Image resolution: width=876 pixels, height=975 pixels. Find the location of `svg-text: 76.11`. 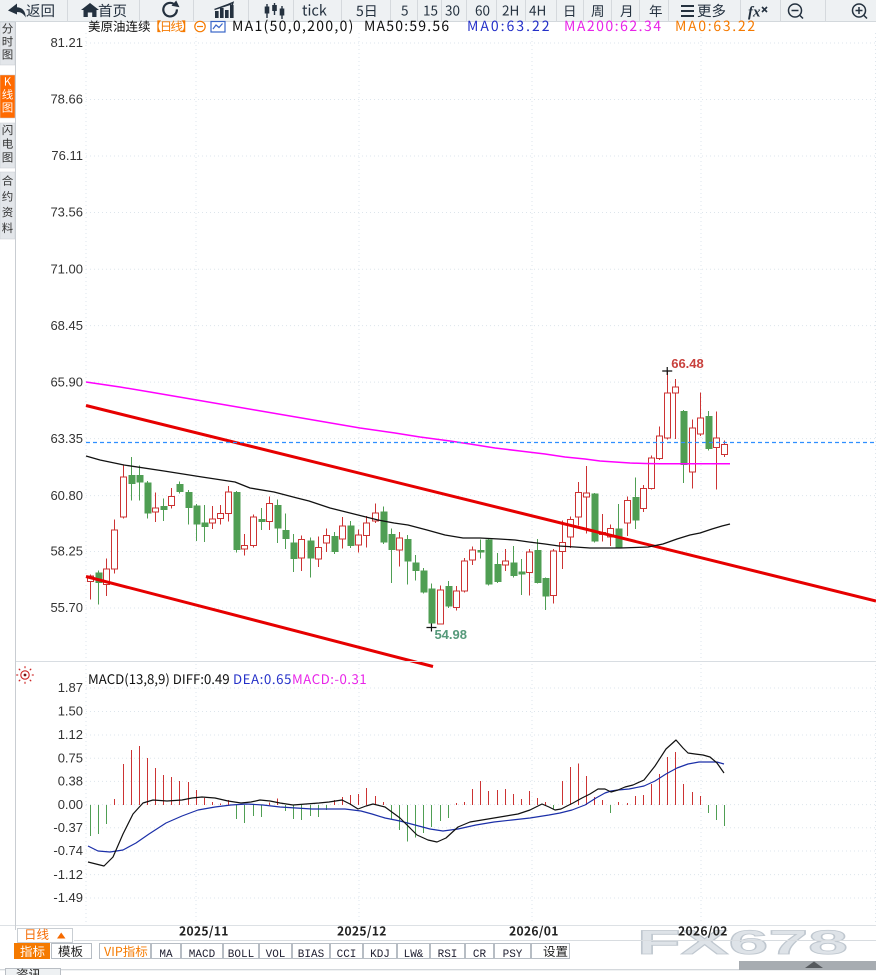

svg-text: 76.11 is located at coordinates (67, 155).